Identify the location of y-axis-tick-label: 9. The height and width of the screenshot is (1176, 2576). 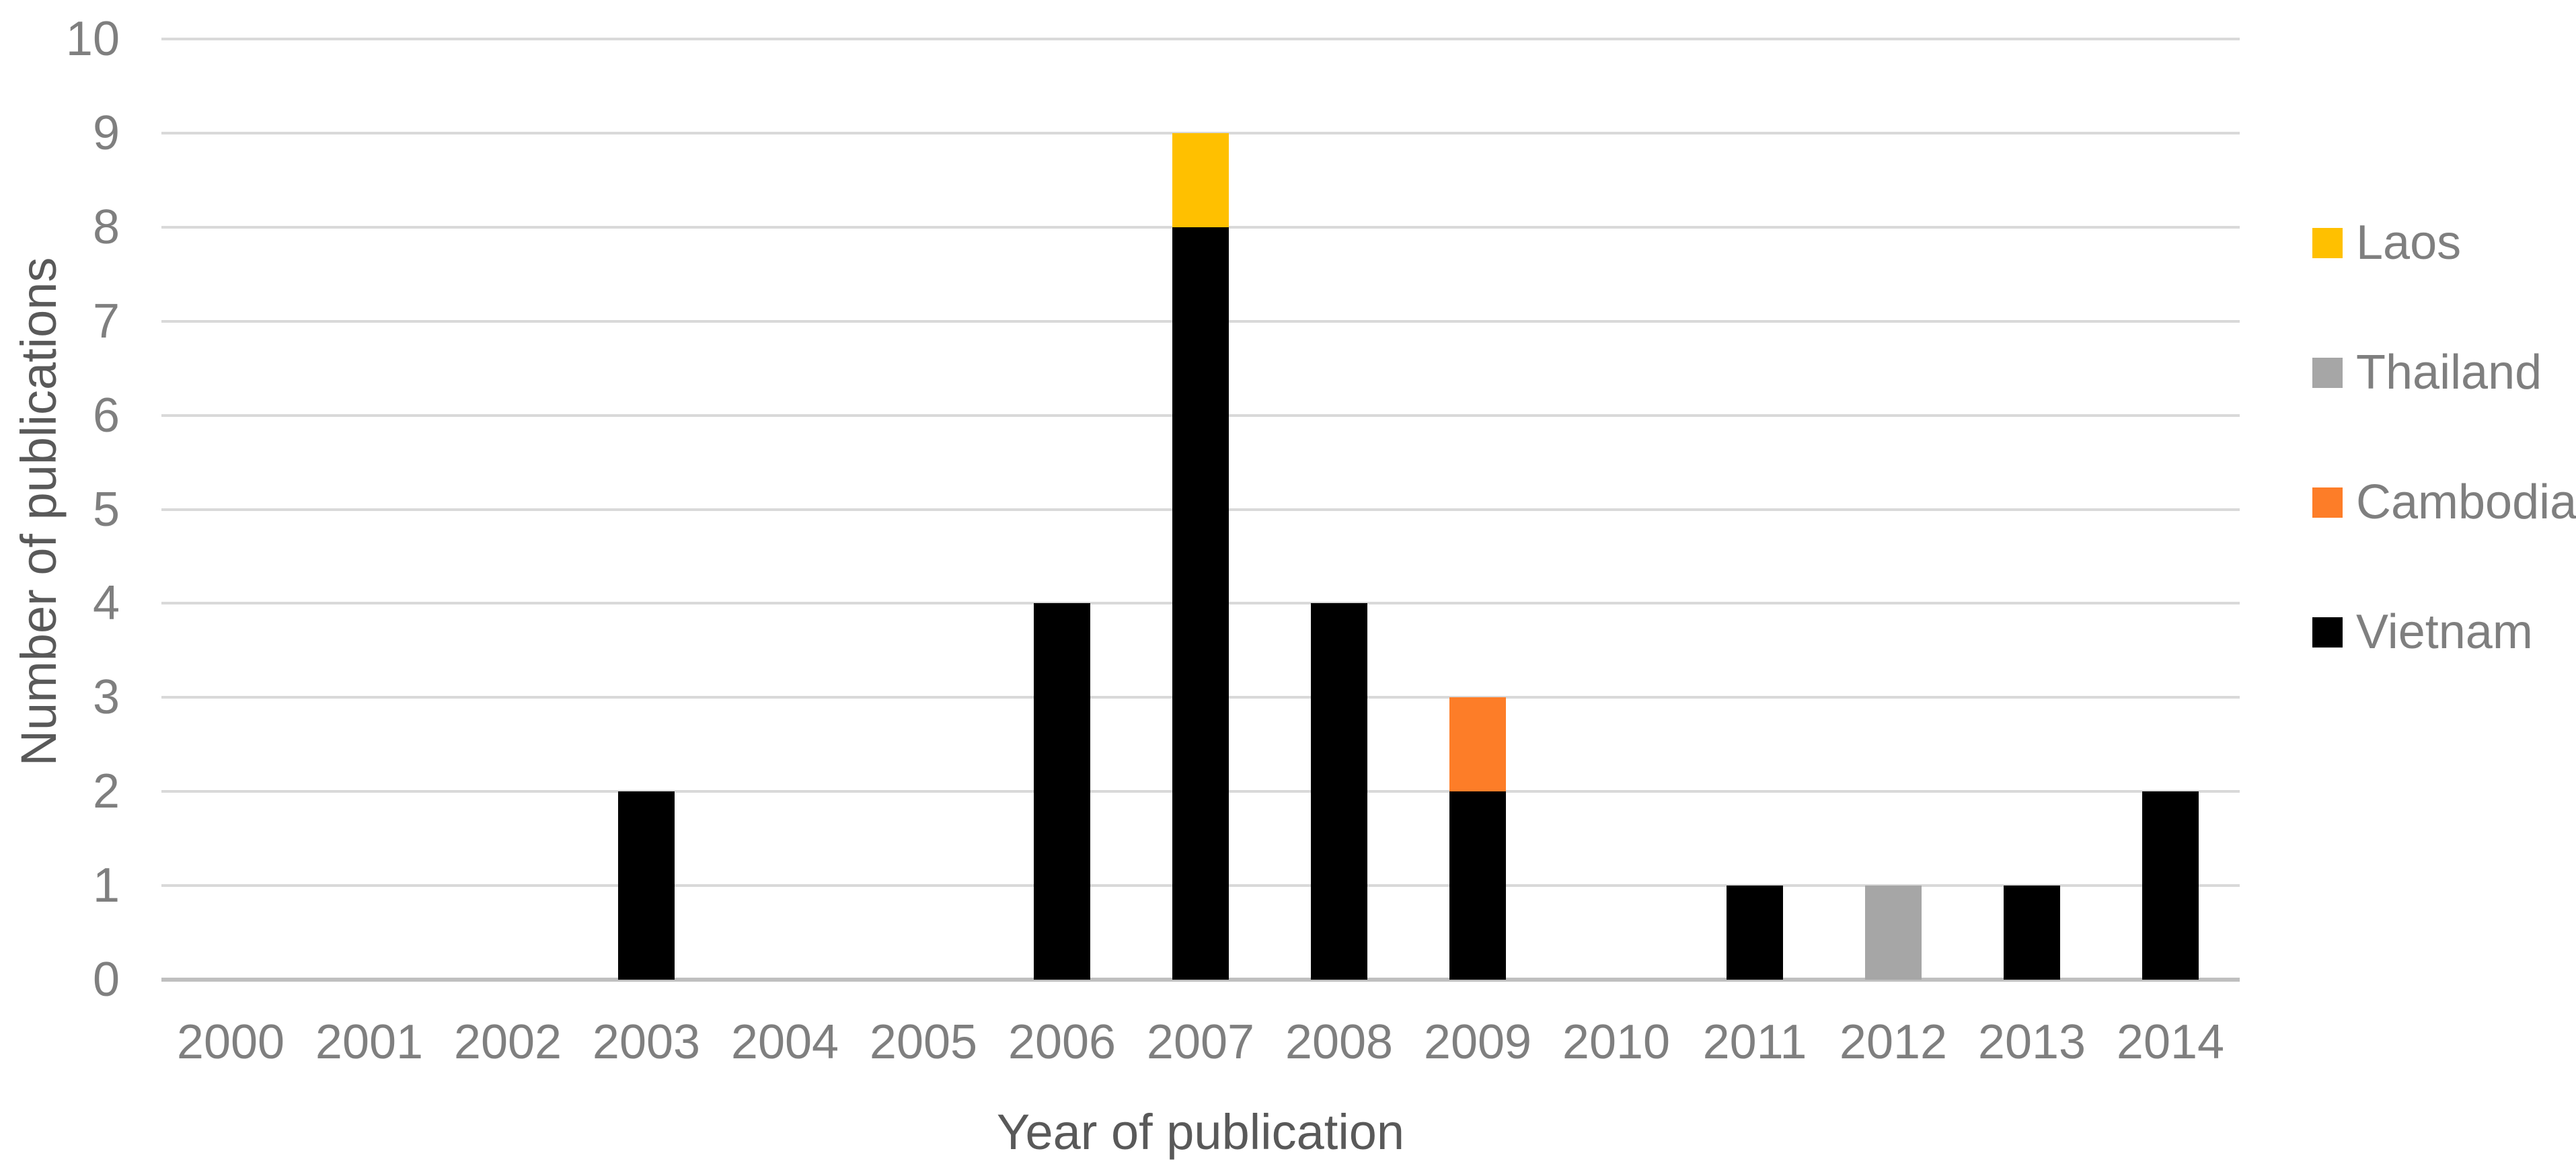
(106, 133).